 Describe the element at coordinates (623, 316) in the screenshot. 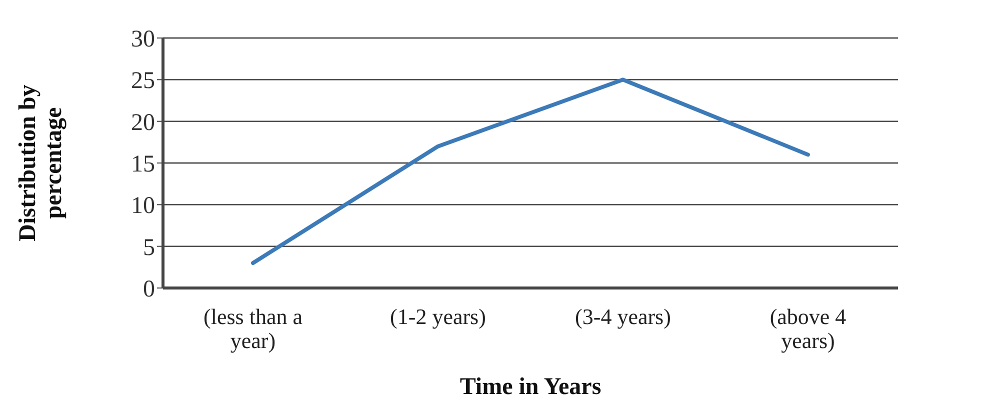

I see `x-tick-label: (3-4 years)` at that location.